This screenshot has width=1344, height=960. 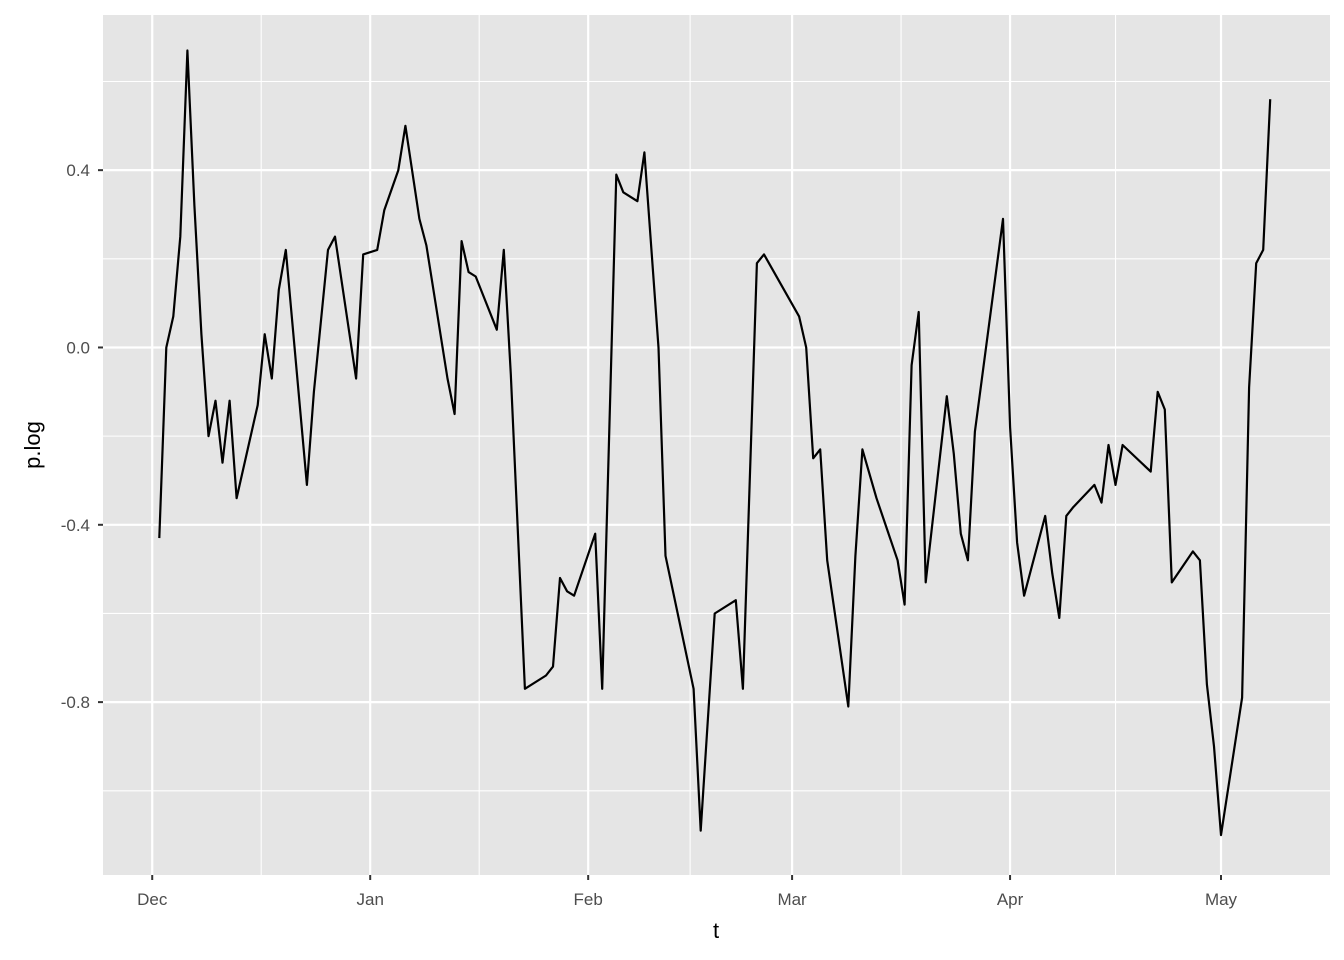 What do you see at coordinates (1010, 899) in the screenshot?
I see `x-tick-label: Apr` at bounding box center [1010, 899].